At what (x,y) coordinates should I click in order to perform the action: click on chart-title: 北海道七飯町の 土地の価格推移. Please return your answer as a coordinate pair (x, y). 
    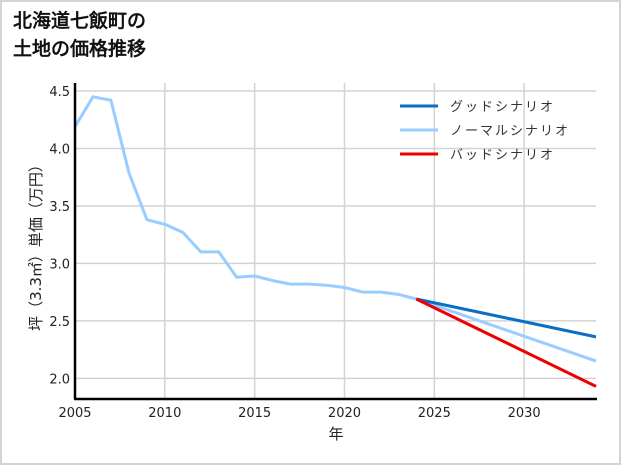
    Looking at the image, I should click on (79, 35).